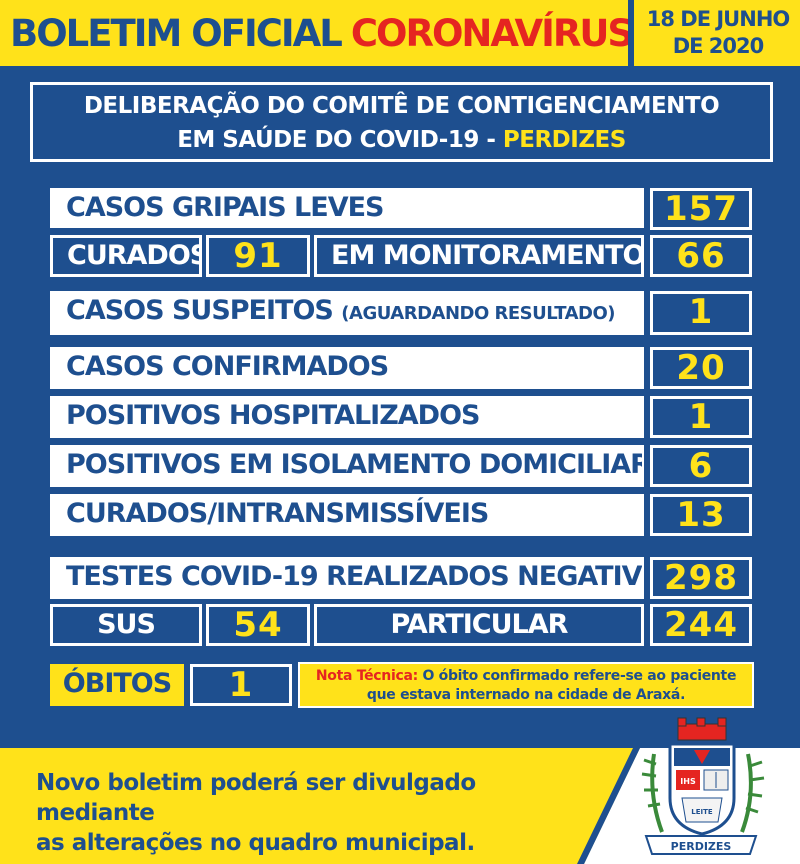 This screenshot has width=800, height=864. What do you see at coordinates (701, 578) in the screenshot?
I see `testes-value: 298` at bounding box center [701, 578].